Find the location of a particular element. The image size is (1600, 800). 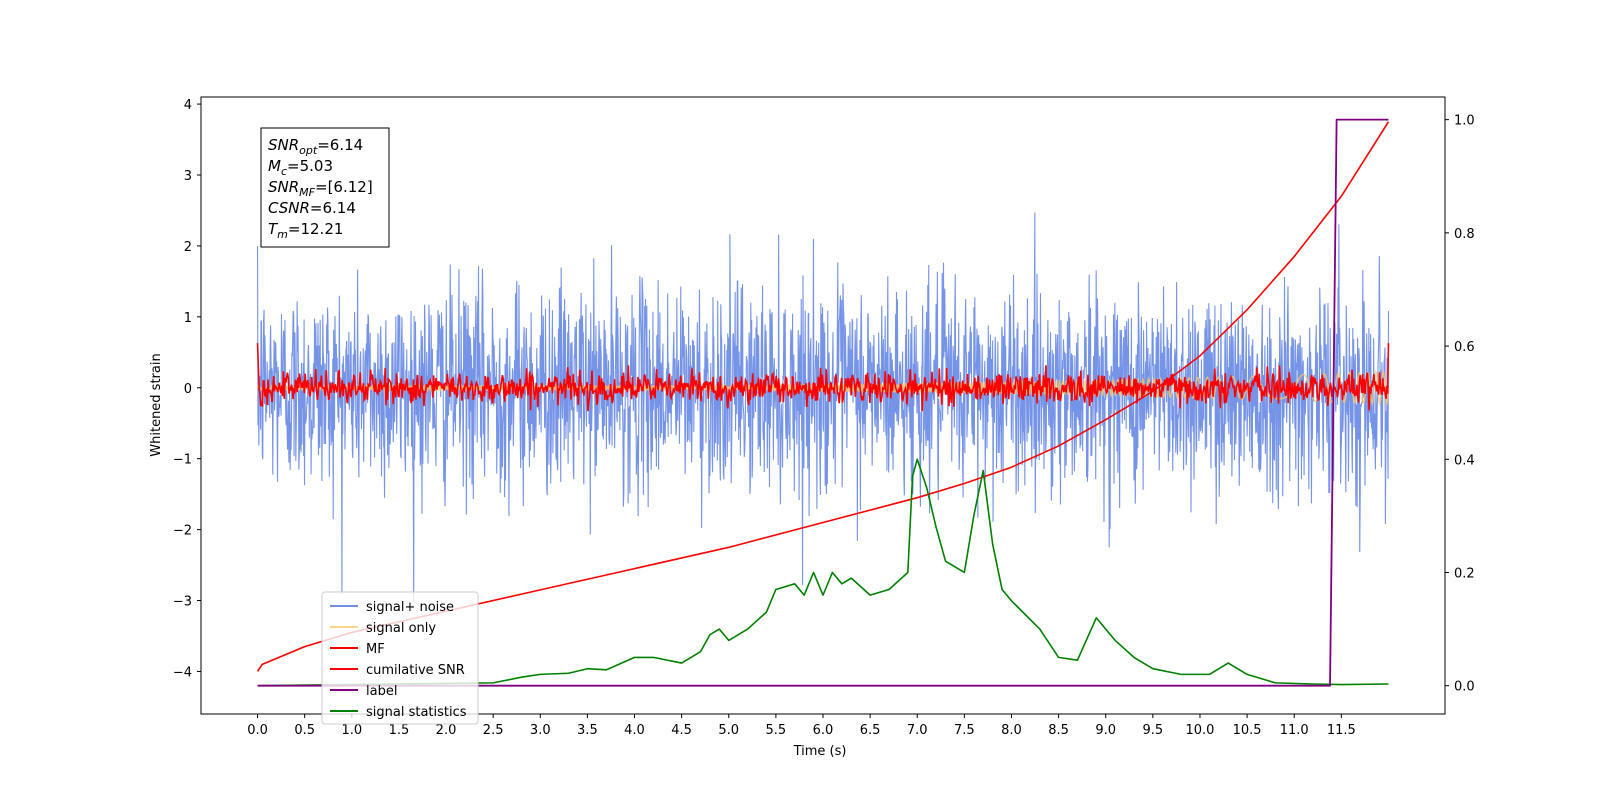

x-tick-label: 3.0 is located at coordinates (540, 730).